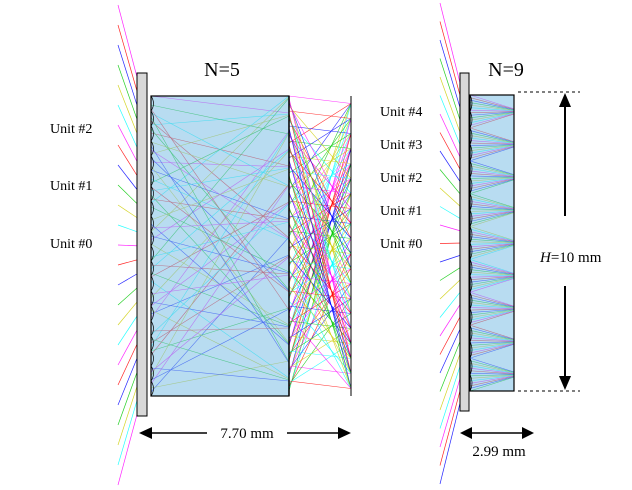 The height and width of the screenshot is (490, 632). What do you see at coordinates (560, 241) in the screenshot?
I see `height-dimension-n9: H=10 mm` at bounding box center [560, 241].